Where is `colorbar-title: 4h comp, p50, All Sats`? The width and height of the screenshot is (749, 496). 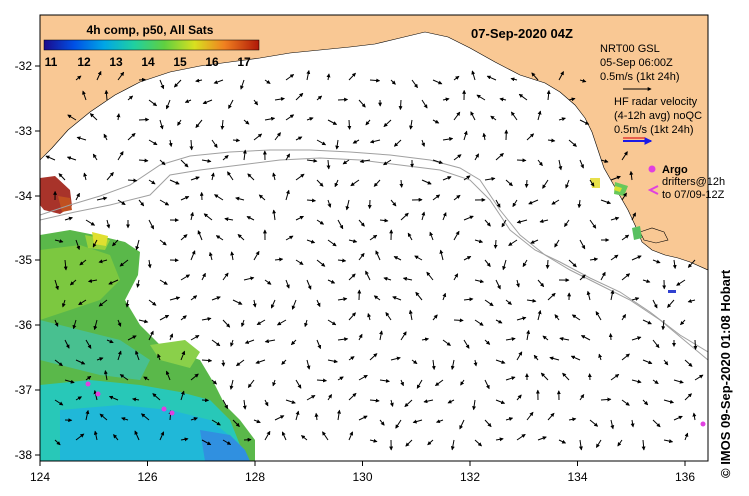 colorbar-title: 4h comp, p50, All Sats is located at coordinates (150, 30).